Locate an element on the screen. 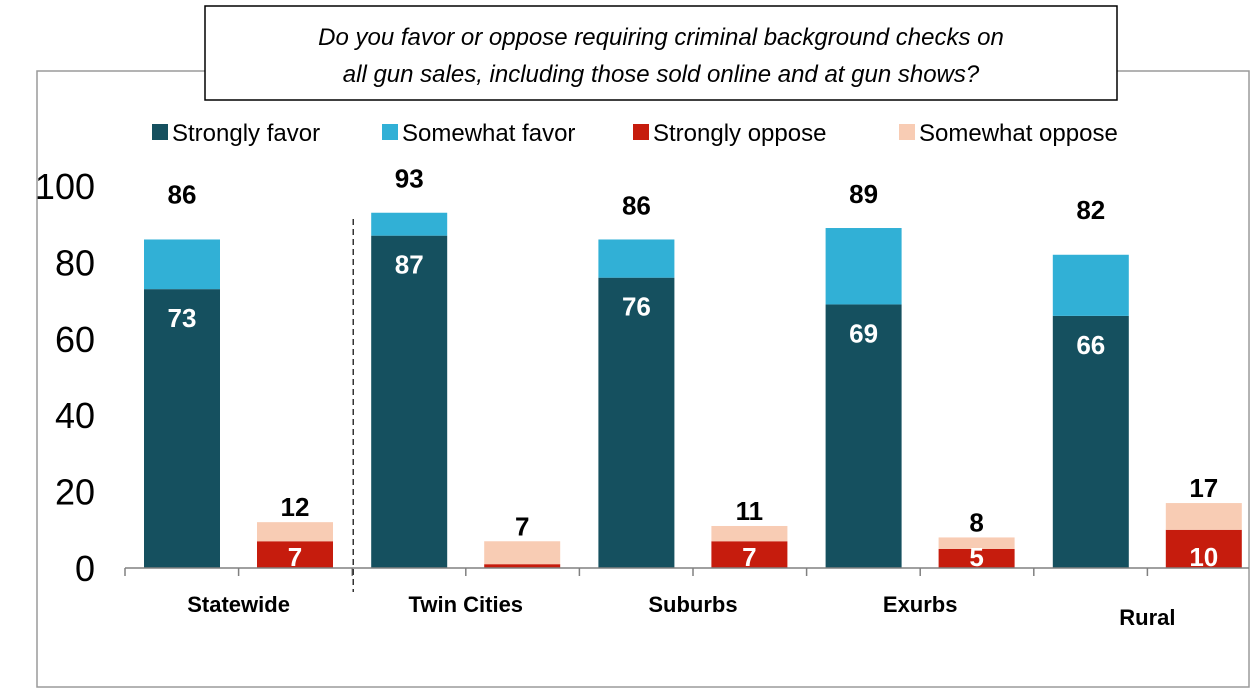  bar-strongly-oppose-suburbs is located at coordinates (749, 554).